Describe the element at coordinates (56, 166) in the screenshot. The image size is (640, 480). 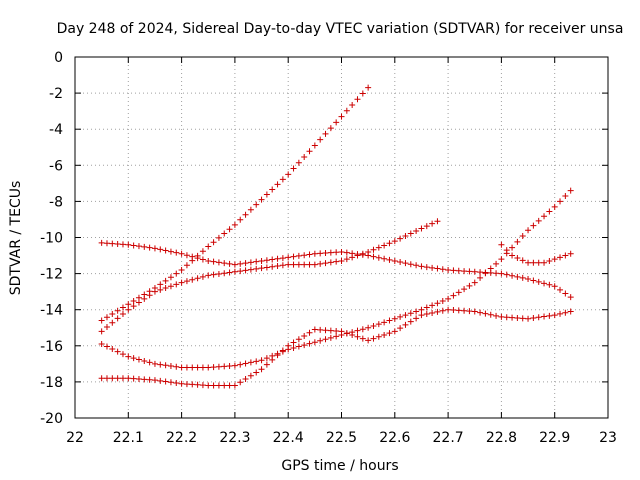
I see `y-tick-label: -6` at that location.